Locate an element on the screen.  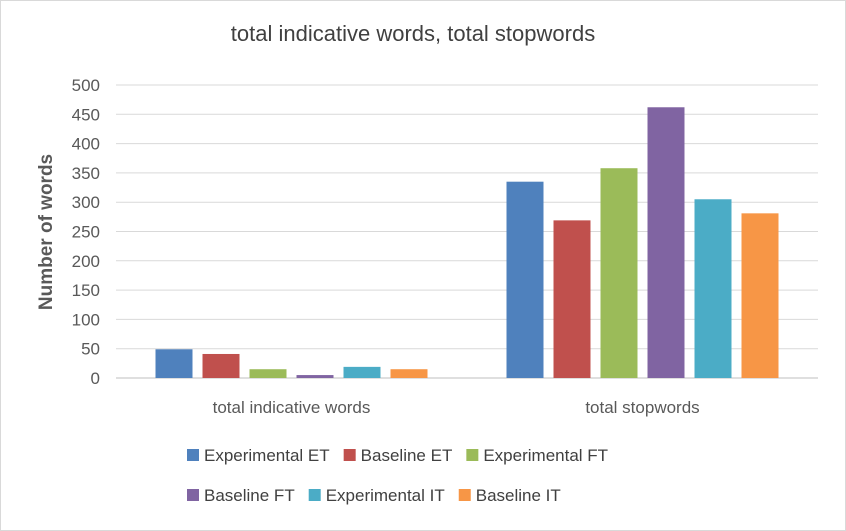
y-axis-label: Number of words is located at coordinates (46, 232).